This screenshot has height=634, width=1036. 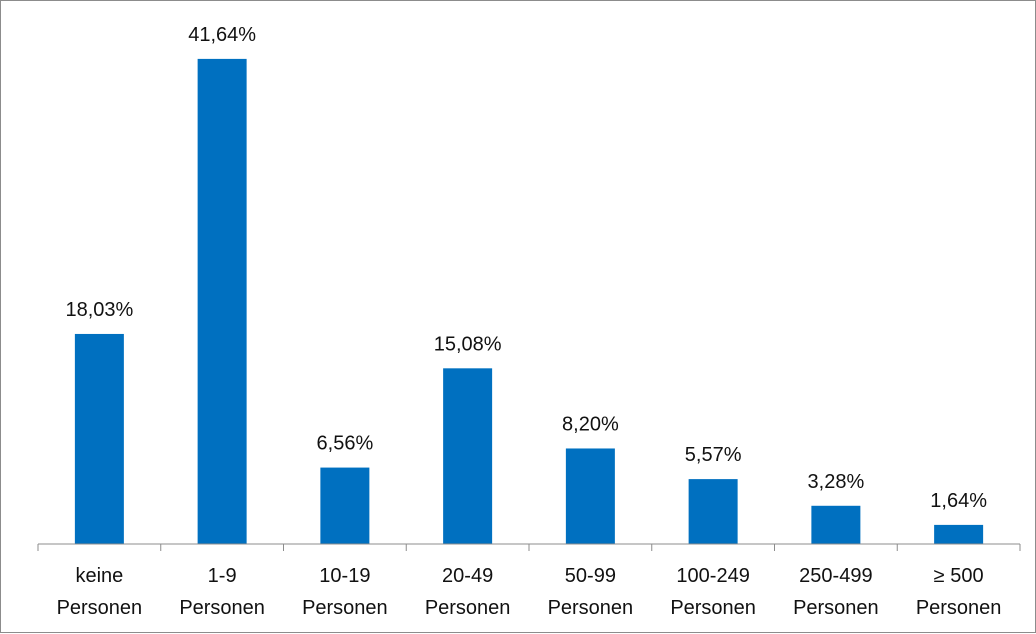 I want to click on data-label-5: 5,57%, so click(x=713, y=455).